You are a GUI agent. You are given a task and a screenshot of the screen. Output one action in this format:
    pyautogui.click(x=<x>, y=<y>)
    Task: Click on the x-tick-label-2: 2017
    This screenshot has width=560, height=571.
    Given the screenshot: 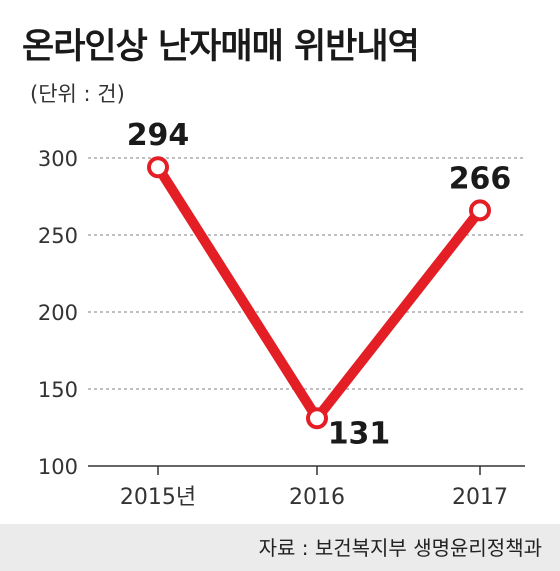 What is the action you would take?
    pyautogui.click(x=480, y=497)
    